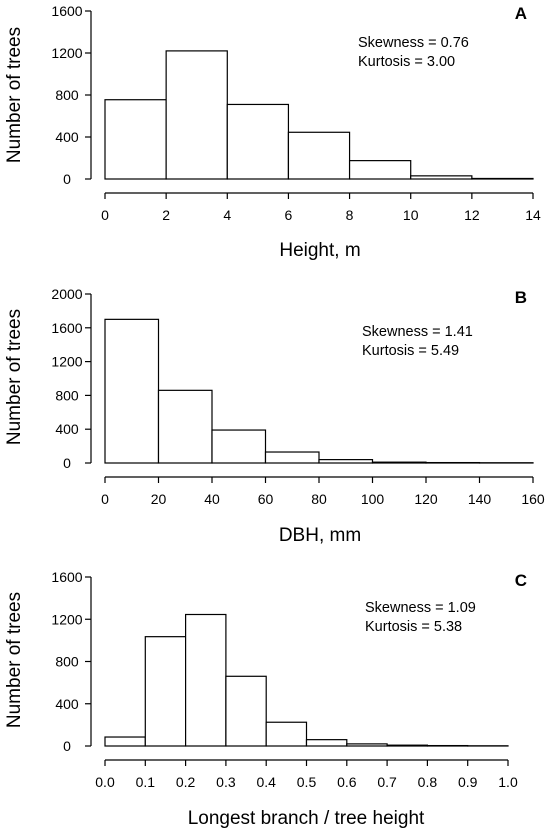  What do you see at coordinates (14, 95) in the screenshot?
I see `panel-a-ylabel: Number of trees` at bounding box center [14, 95].